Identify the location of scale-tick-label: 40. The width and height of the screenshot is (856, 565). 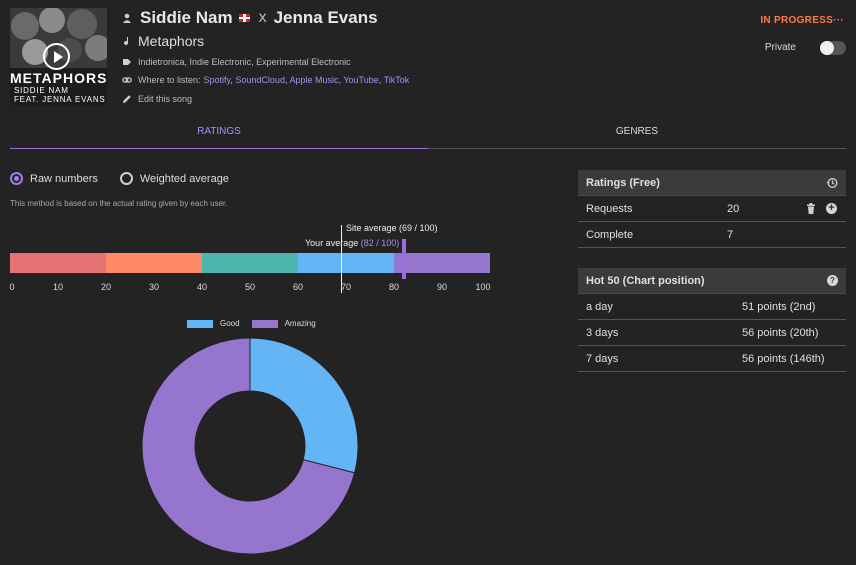
(202, 287).